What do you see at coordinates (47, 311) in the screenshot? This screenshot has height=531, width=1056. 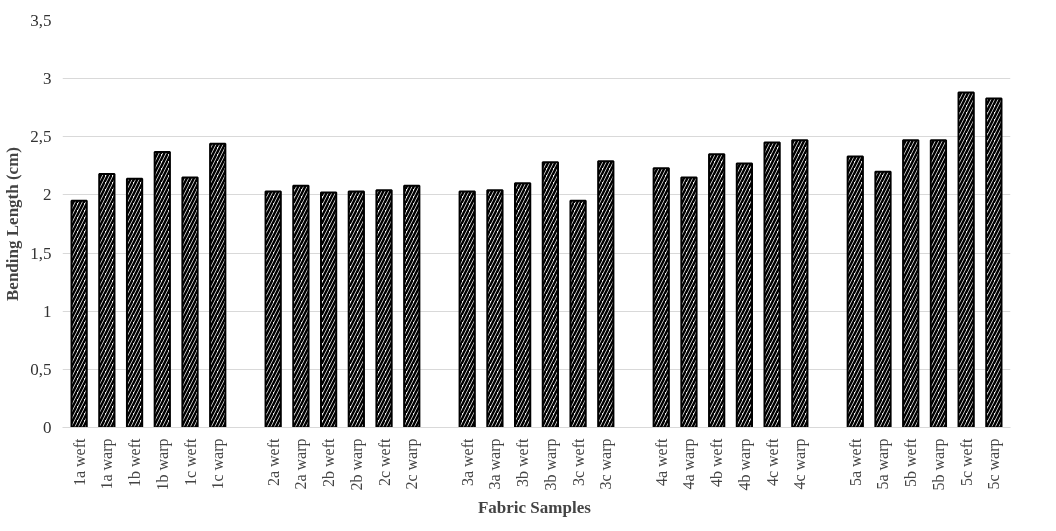 I see `y-tick-label: 1` at bounding box center [47, 311].